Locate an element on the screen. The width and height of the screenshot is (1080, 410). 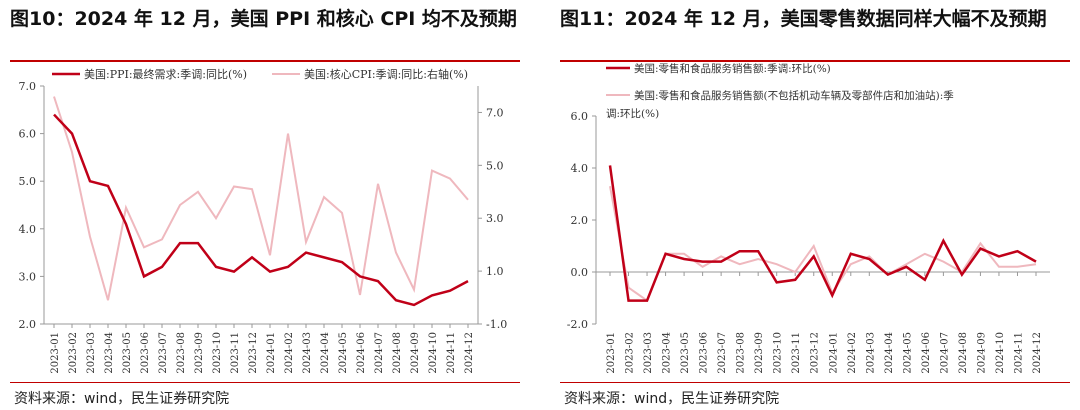
right-y-tick-label: 3.0 is located at coordinates (495, 218).